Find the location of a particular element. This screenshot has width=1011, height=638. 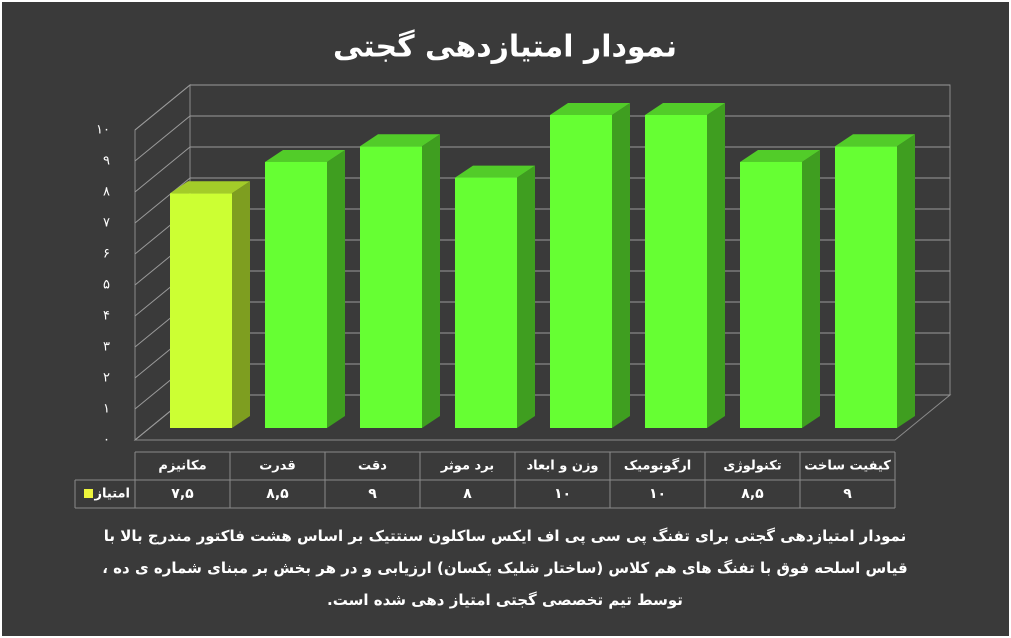

y-tick-label: ۵ is located at coordinates (106, 285).